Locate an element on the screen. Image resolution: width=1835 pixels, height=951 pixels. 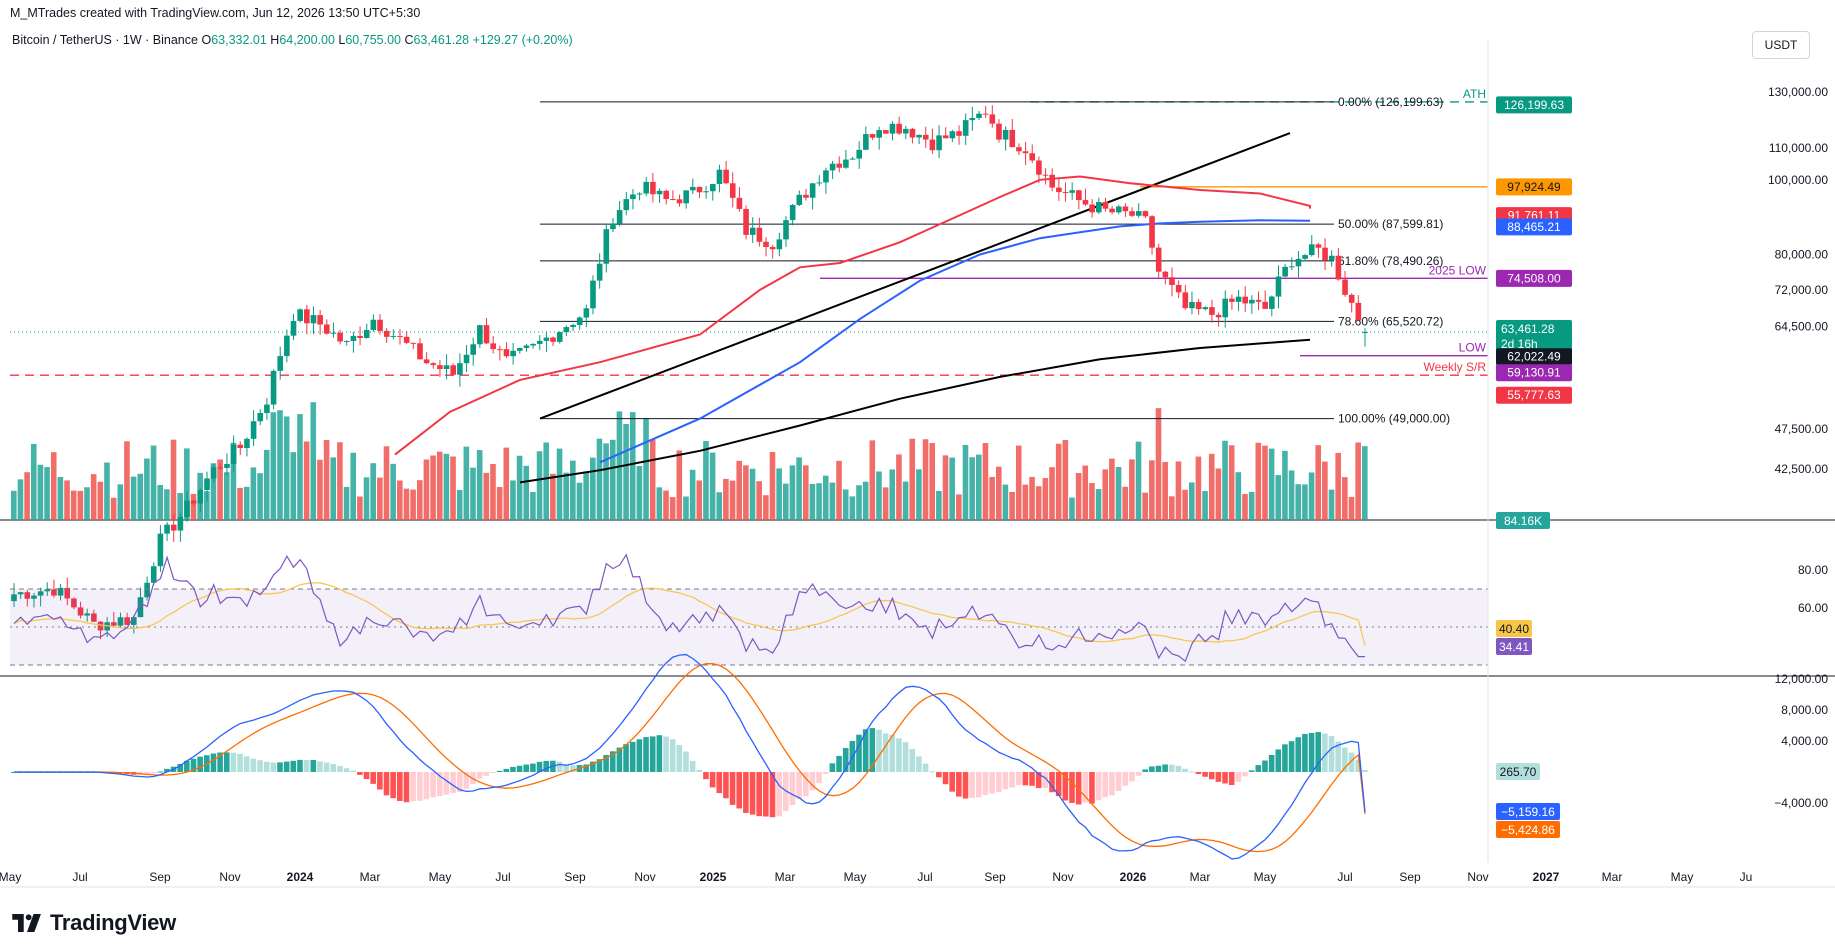
currency-button: USDT is located at coordinates (1781, 45).